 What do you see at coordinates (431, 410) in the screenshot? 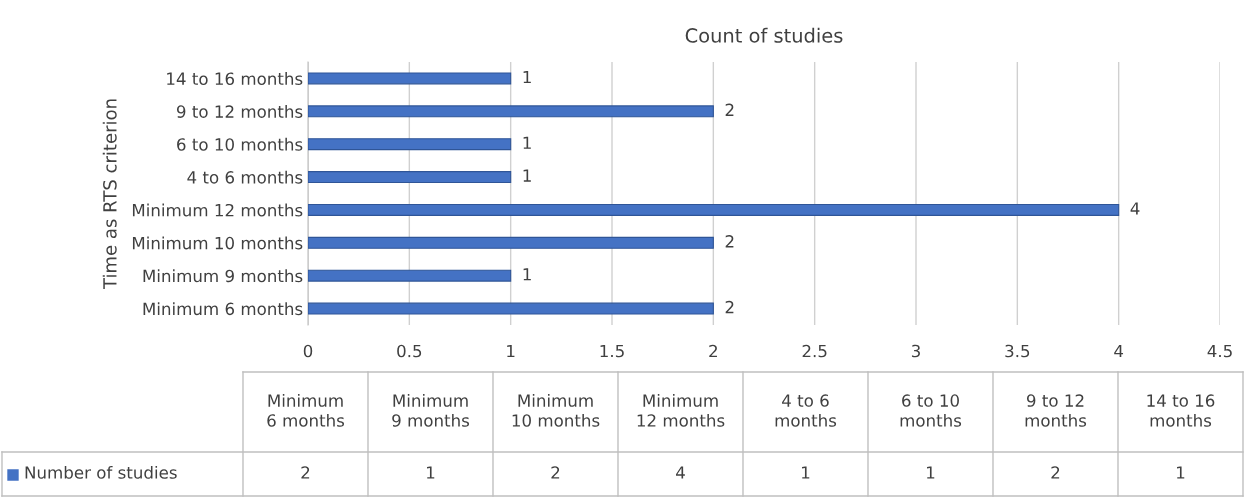
I see `category-label: Minimum 9 months` at bounding box center [431, 410].